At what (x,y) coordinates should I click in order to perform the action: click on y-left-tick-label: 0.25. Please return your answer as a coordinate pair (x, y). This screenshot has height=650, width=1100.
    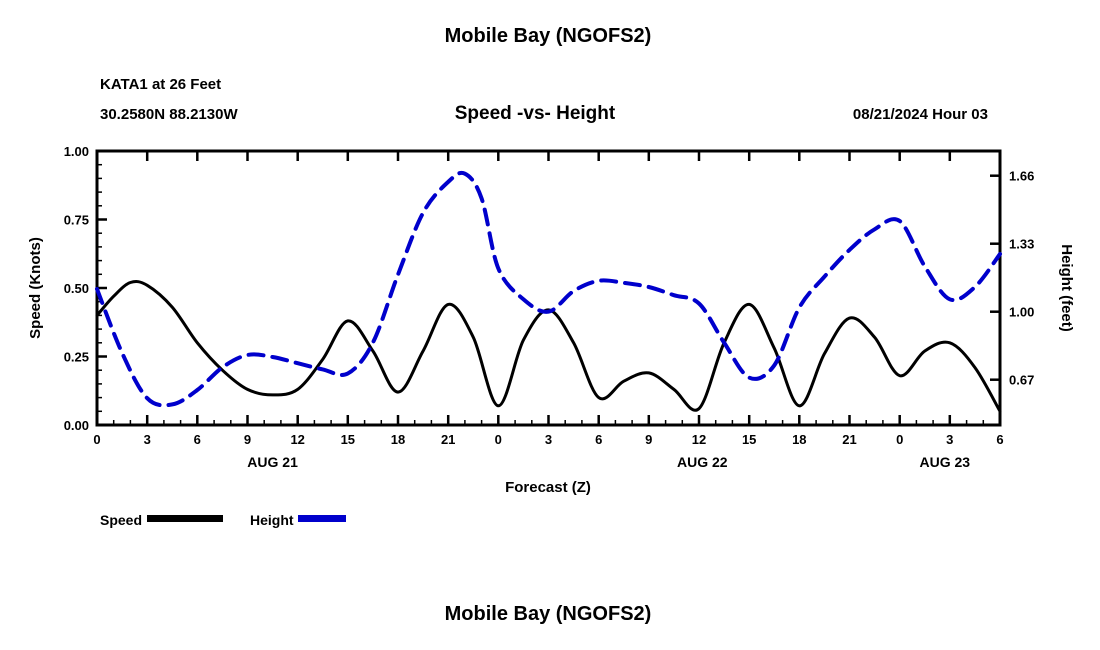
    Looking at the image, I should click on (76, 357).